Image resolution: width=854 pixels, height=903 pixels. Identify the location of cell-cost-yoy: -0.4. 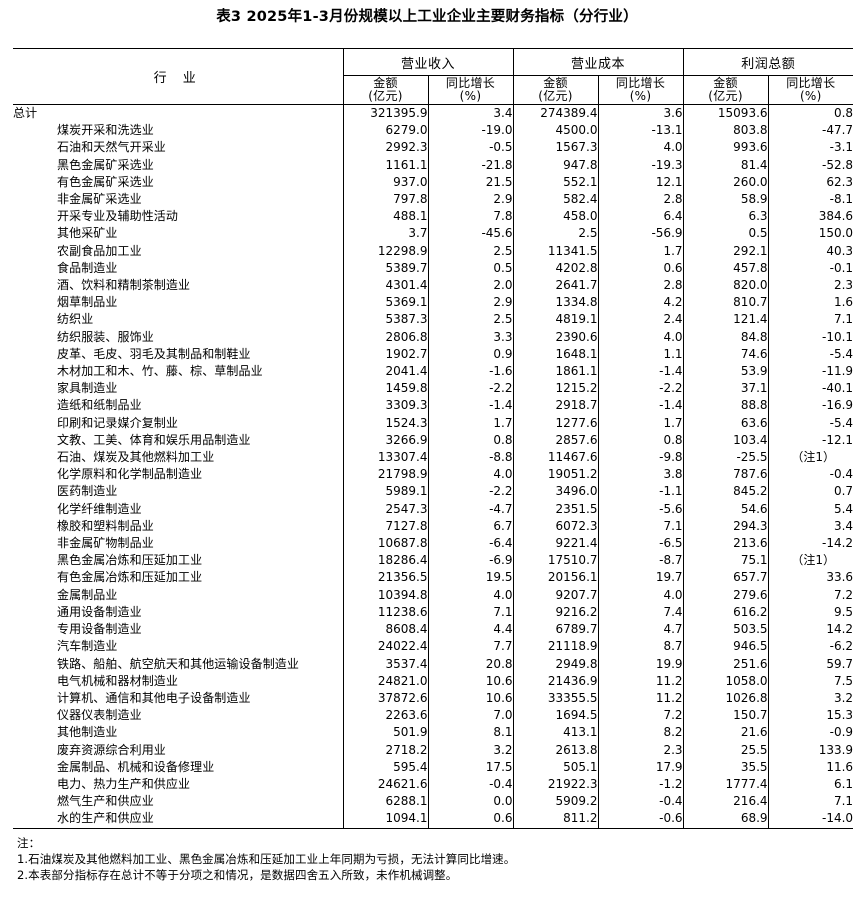
(641, 802).